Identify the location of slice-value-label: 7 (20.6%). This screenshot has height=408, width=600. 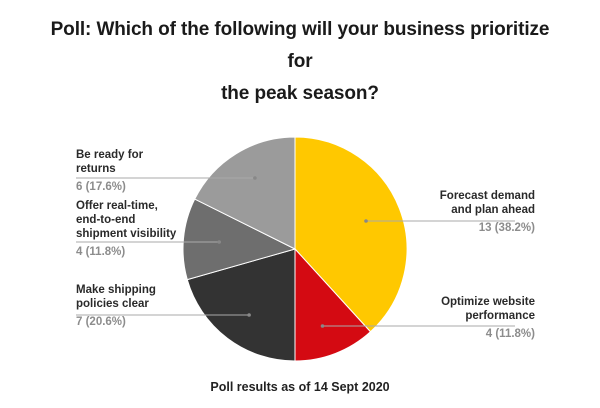
(101, 322).